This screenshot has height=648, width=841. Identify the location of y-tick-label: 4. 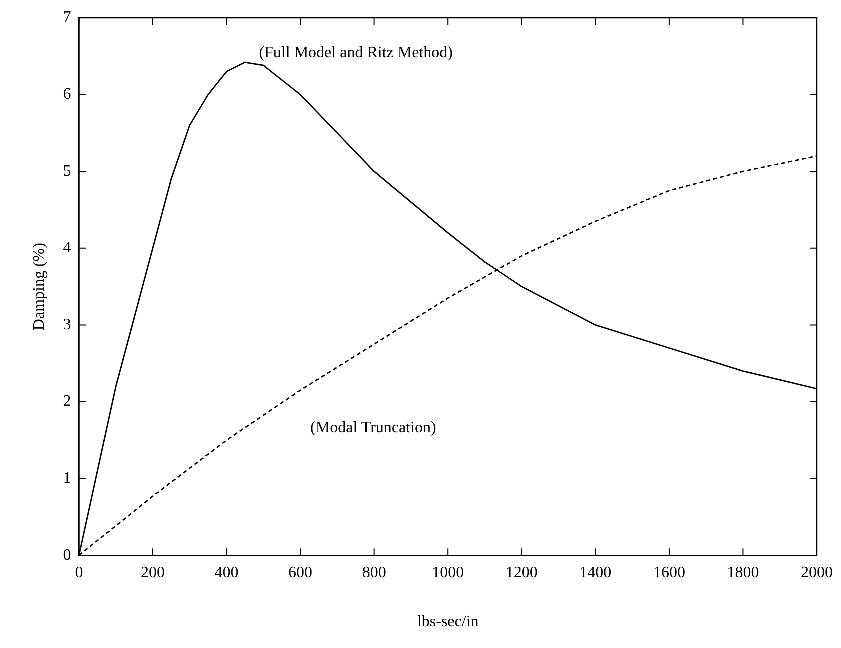
(67, 248).